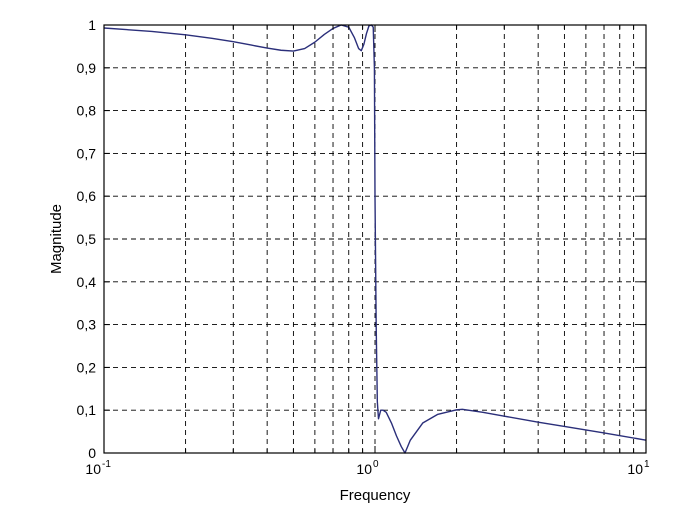  Describe the element at coordinates (87, 196) in the screenshot. I see `y-tick-label: 0,6` at that location.